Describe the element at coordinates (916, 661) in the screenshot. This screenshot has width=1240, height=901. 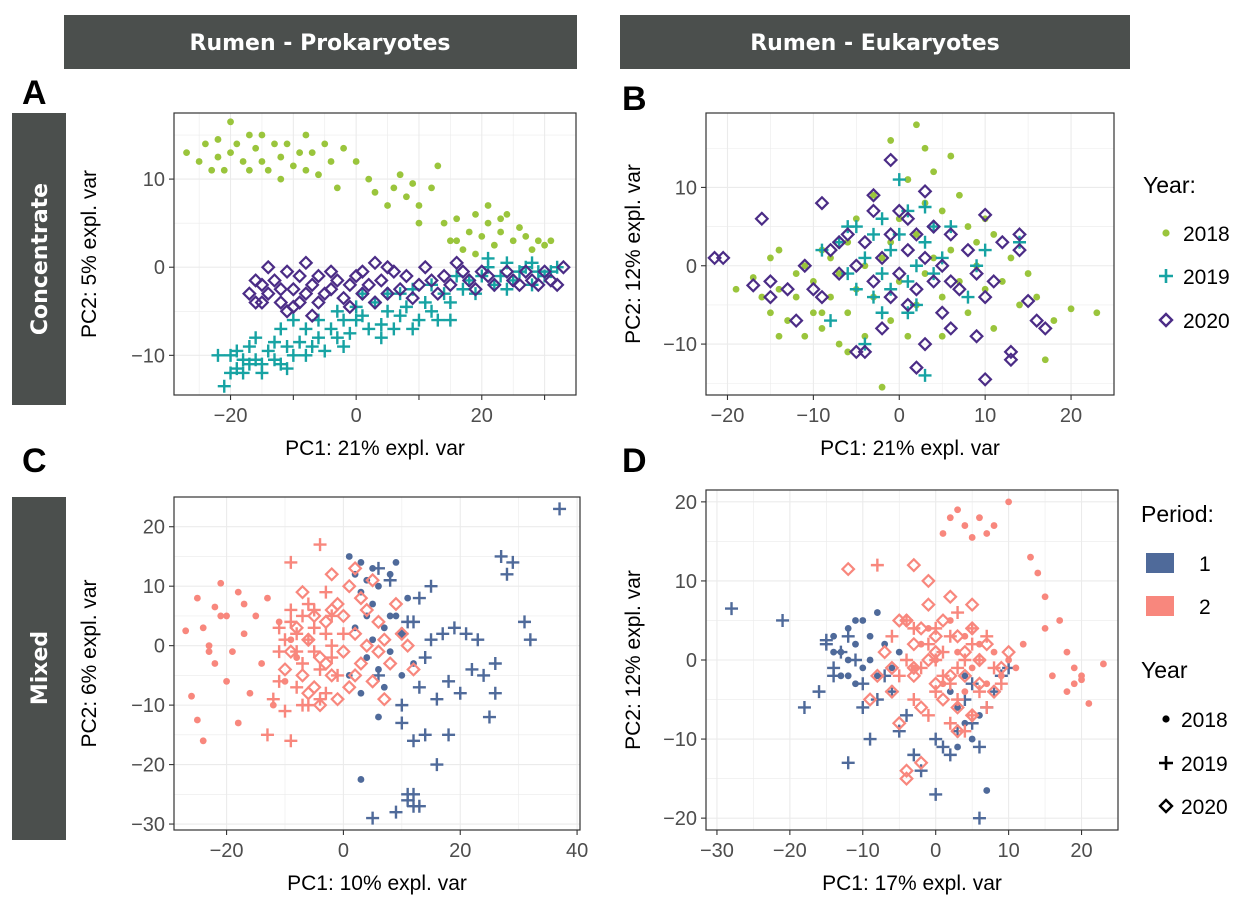
I see `panel-d-points` at that location.